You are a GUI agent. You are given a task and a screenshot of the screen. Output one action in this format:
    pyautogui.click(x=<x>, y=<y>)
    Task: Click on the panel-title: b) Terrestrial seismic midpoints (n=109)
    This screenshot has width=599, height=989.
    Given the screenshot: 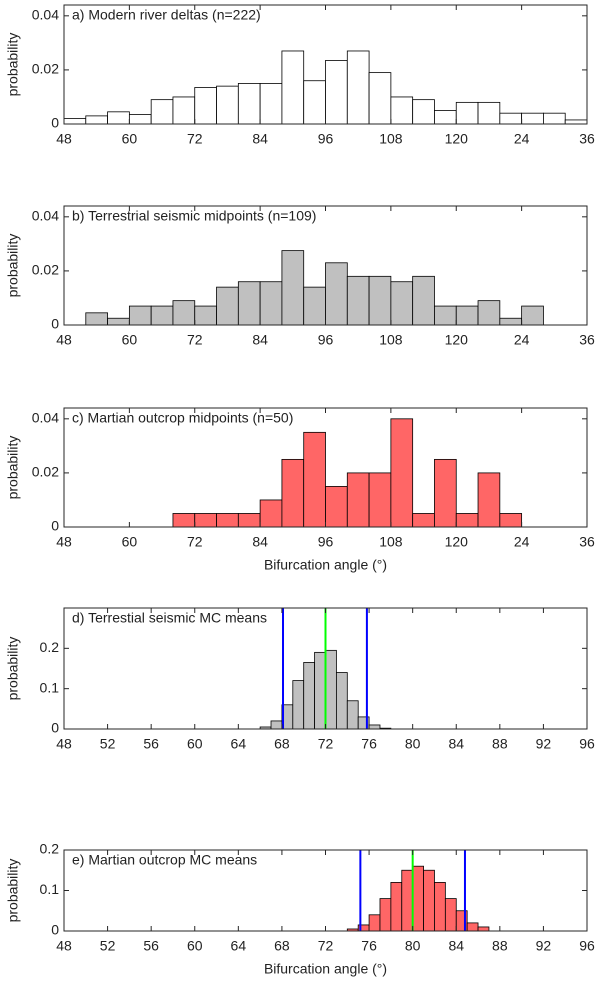 What is the action you would take?
    pyautogui.click(x=194, y=216)
    